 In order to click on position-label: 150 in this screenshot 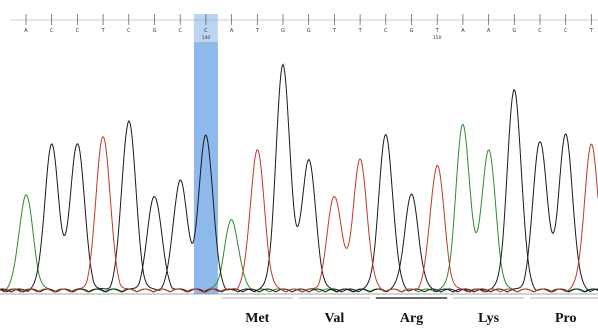, I will do `click(437, 38)`.